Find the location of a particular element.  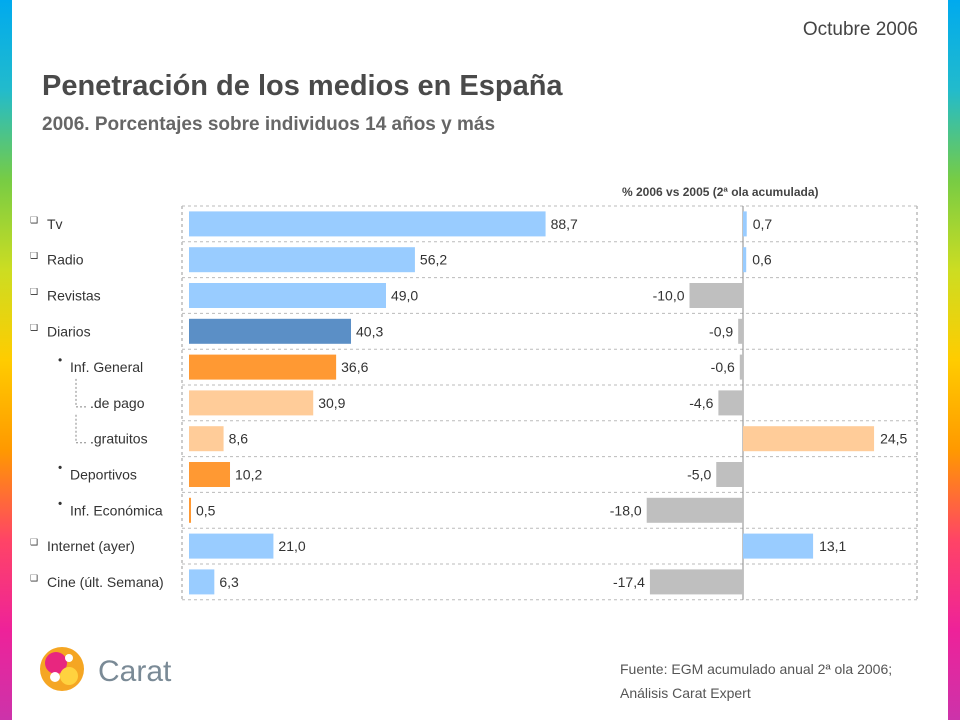

left-color-stripe is located at coordinates (6, 360).